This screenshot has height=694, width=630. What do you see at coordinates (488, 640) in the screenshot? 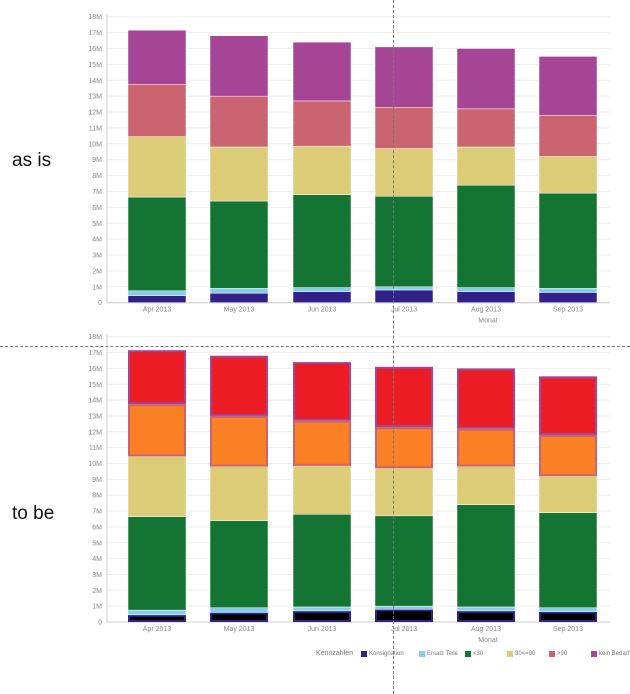
I see `x-axis-title: Monat` at bounding box center [488, 640].